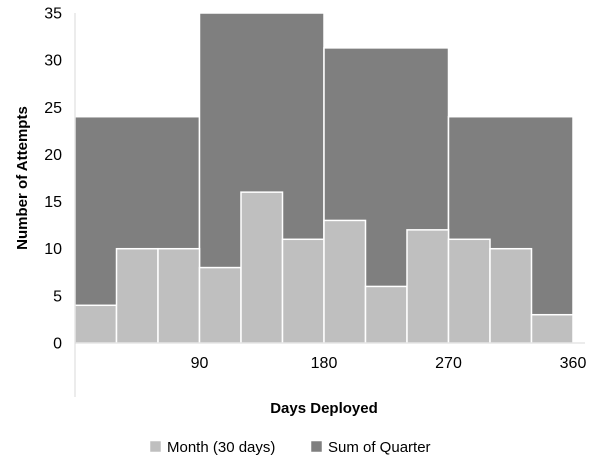  Describe the element at coordinates (53, 108) in the screenshot. I see `y-tick-label: 25` at that location.